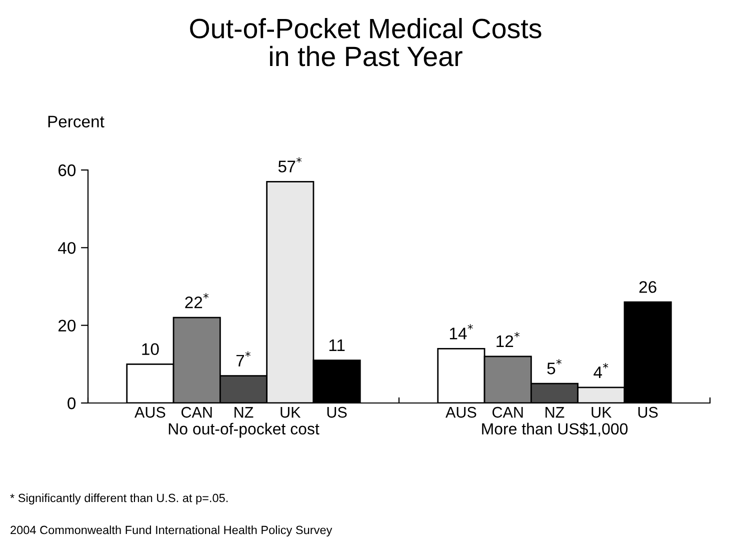 The image size is (731, 546). Describe the element at coordinates (196, 412) in the screenshot. I see `series-label: CAN` at that location.